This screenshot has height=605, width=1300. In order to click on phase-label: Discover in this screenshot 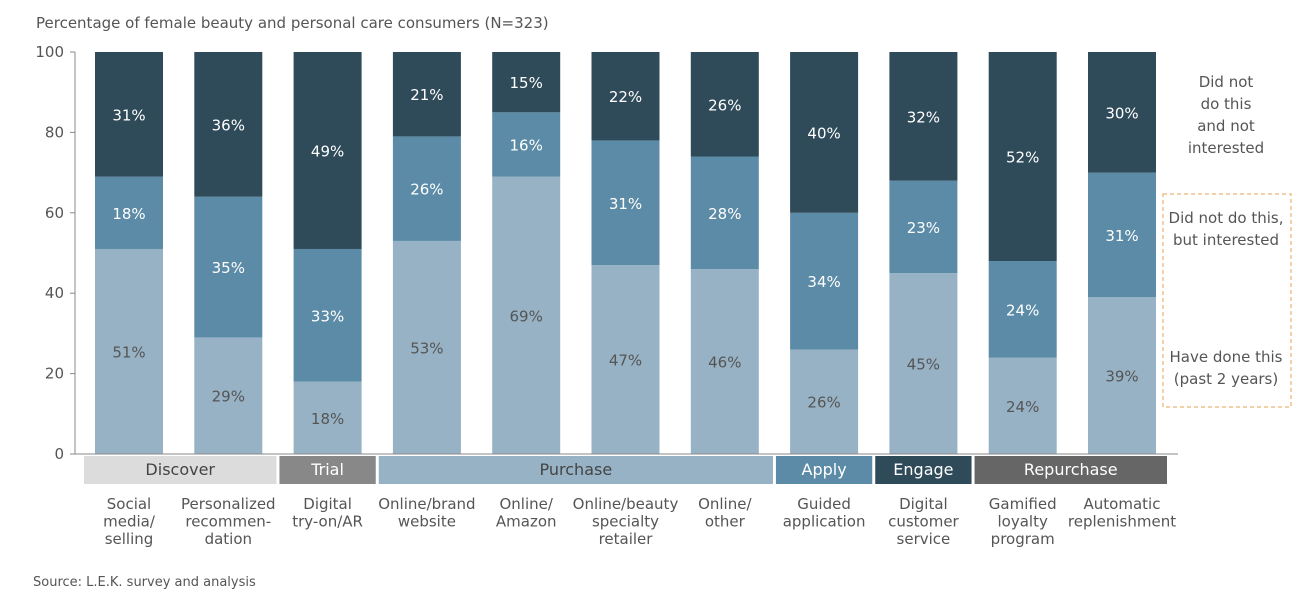, I will do `click(180, 469)`.